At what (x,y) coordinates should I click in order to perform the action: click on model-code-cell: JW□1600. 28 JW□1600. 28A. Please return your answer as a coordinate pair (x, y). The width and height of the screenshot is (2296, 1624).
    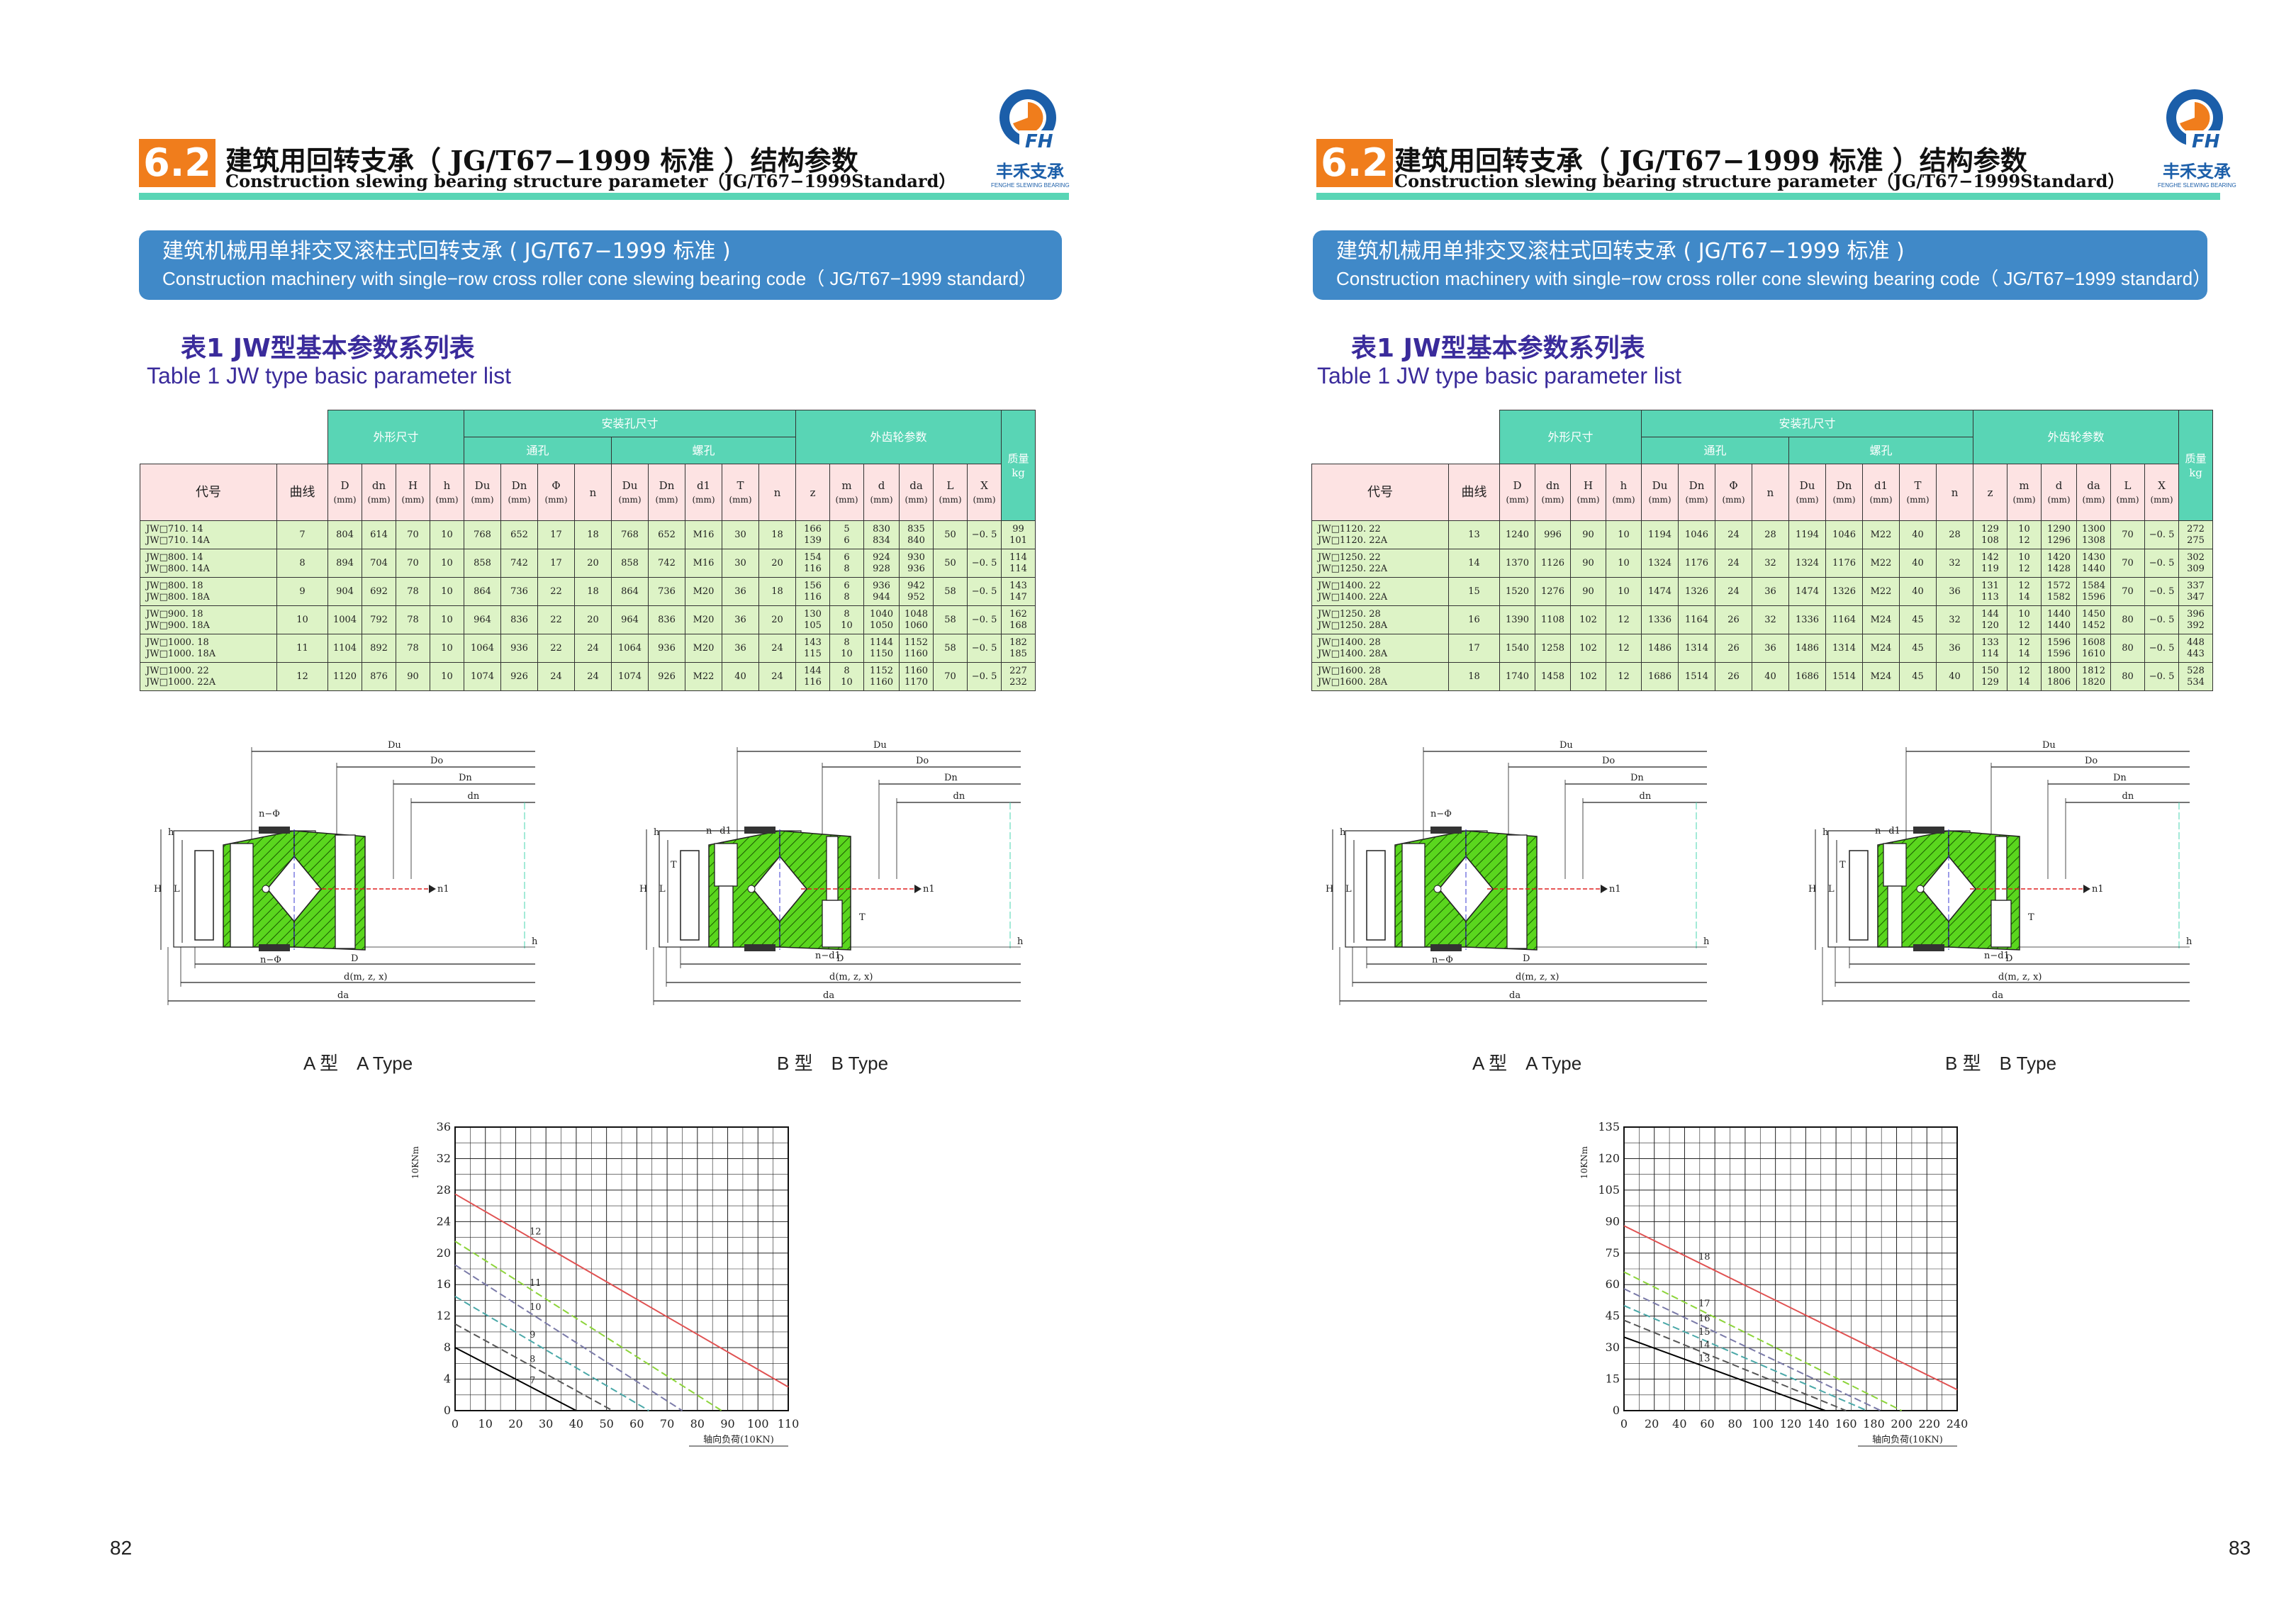
    Looking at the image, I should click on (1380, 676).